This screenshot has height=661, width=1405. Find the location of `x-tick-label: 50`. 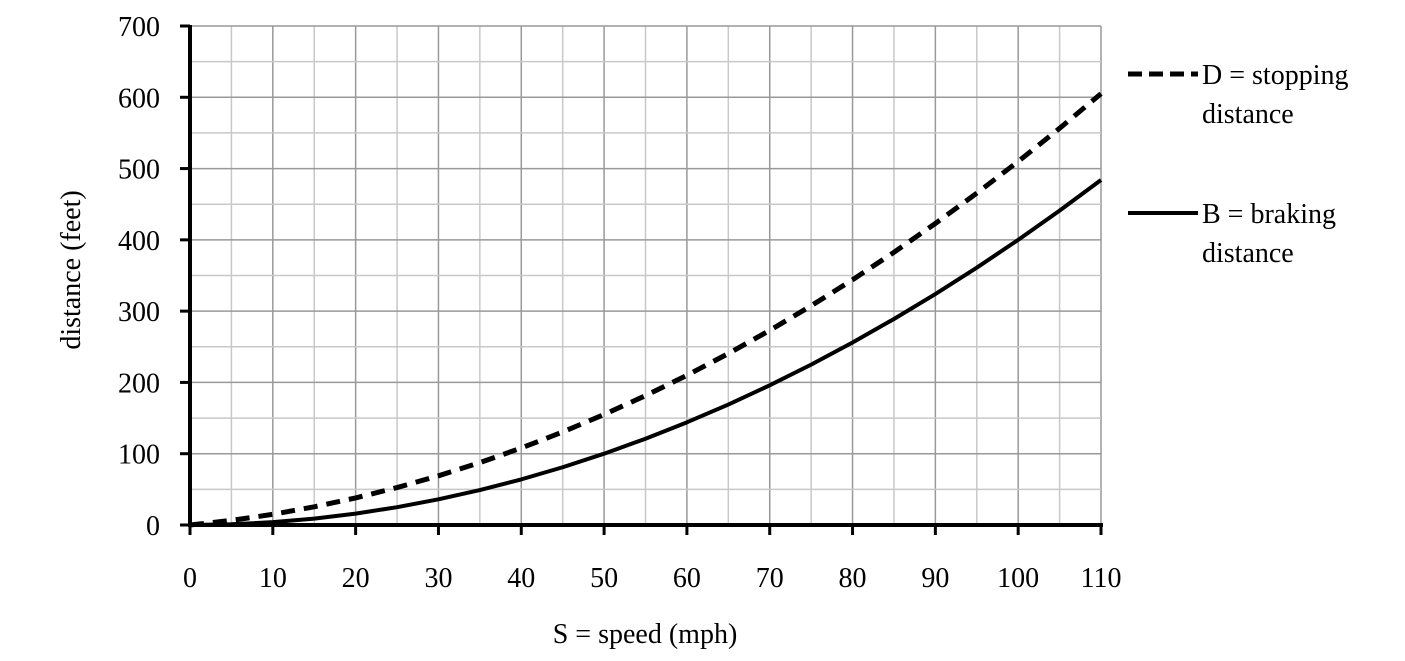

x-tick-label: 50 is located at coordinates (604, 578).